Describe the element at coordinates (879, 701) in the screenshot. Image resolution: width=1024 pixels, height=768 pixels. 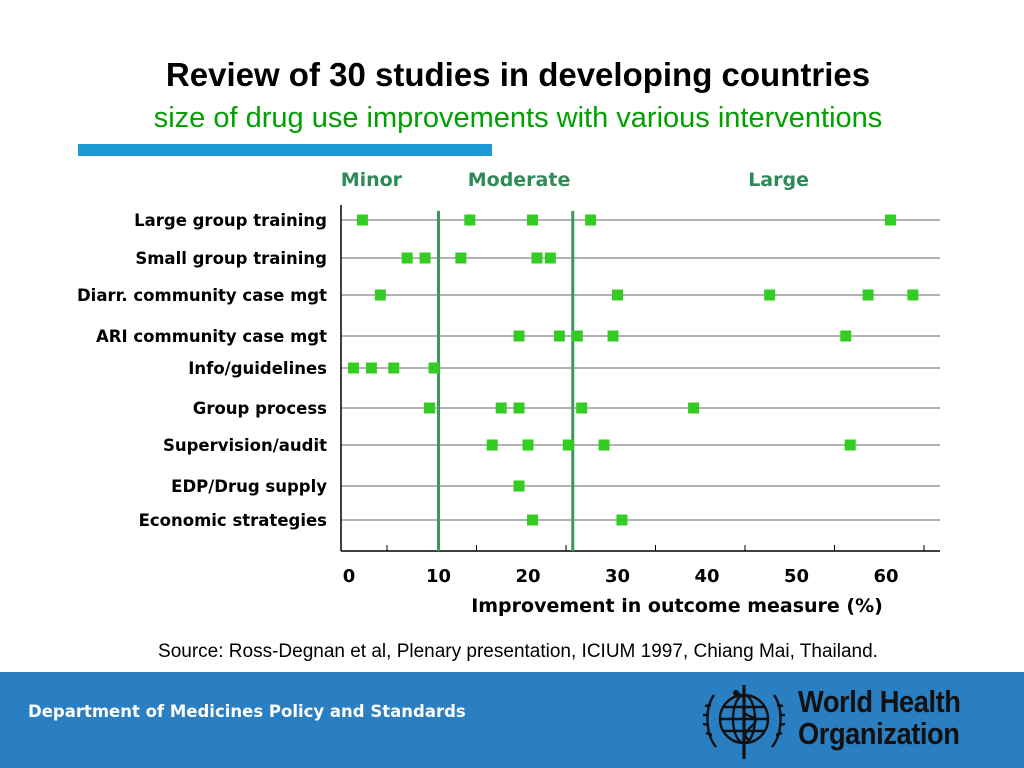
I see `who-wordmark-line1: World Health` at that location.